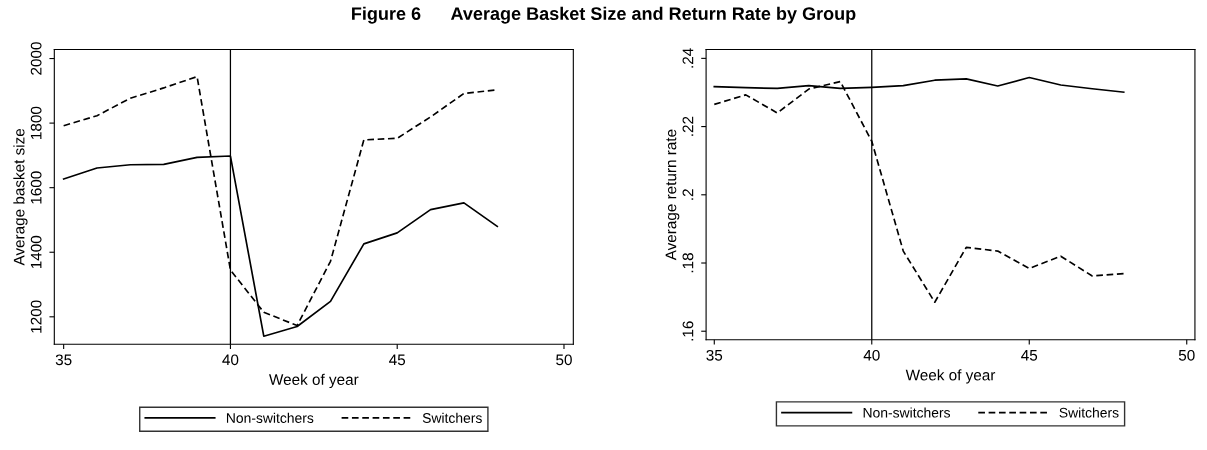  I want to click on y-tick-label: 1800, so click(36, 122).